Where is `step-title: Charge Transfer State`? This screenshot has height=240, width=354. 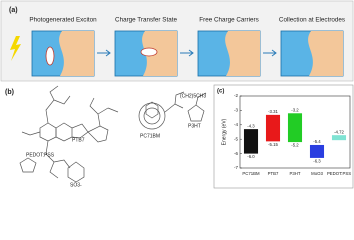
step-title: Charge Transfer State is located at coordinates (146, 20).